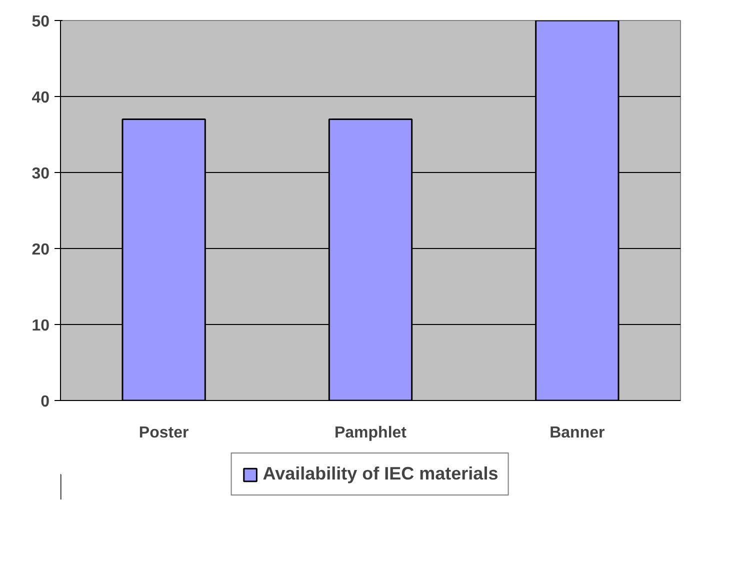 This screenshot has width=742, height=563. I want to click on y-tick-label: 20, so click(41, 250).